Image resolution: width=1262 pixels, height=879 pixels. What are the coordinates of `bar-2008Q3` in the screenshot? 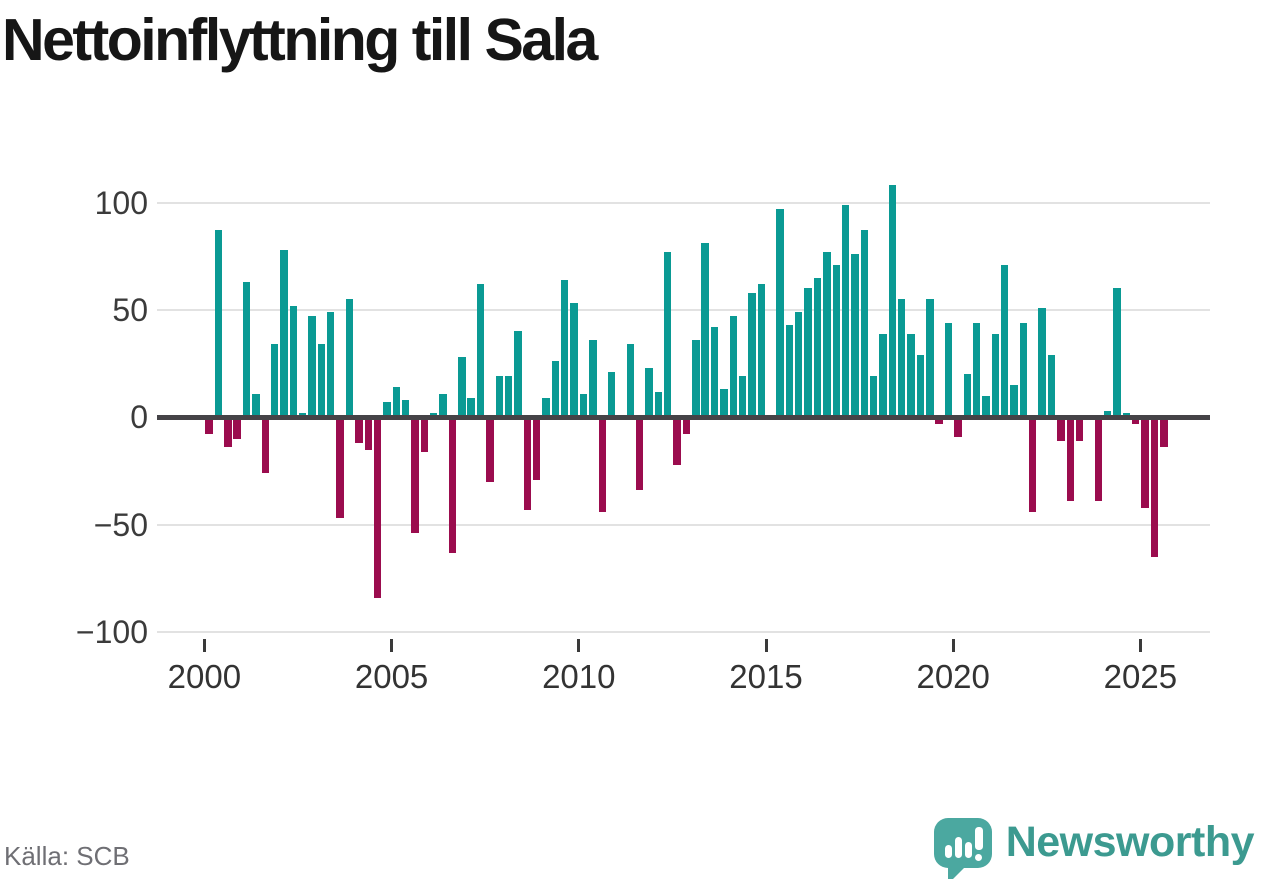 It's located at (527, 463).